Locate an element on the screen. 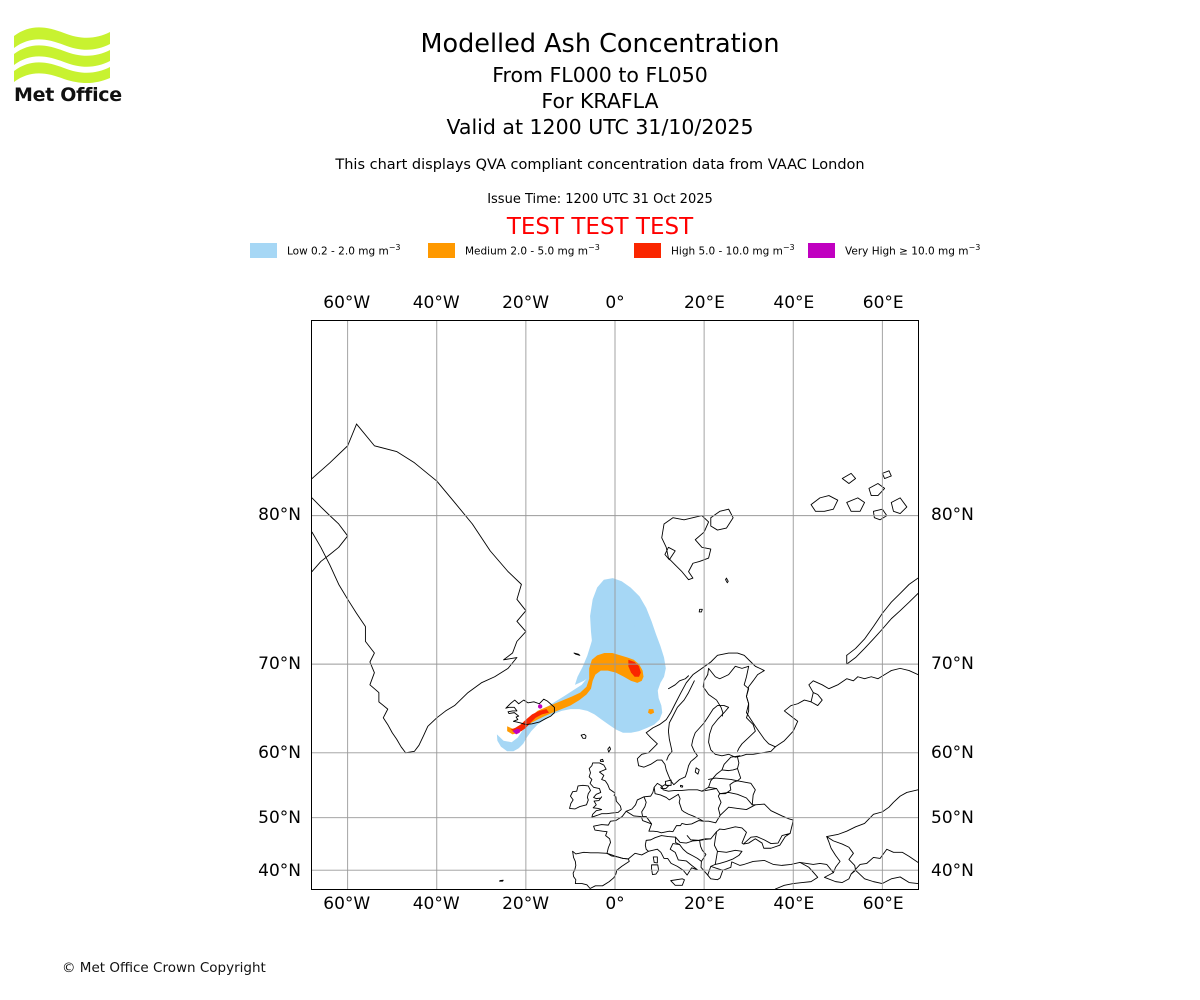 The image size is (1200, 1000). coastline-borders_by is located at coordinates (737, 798).